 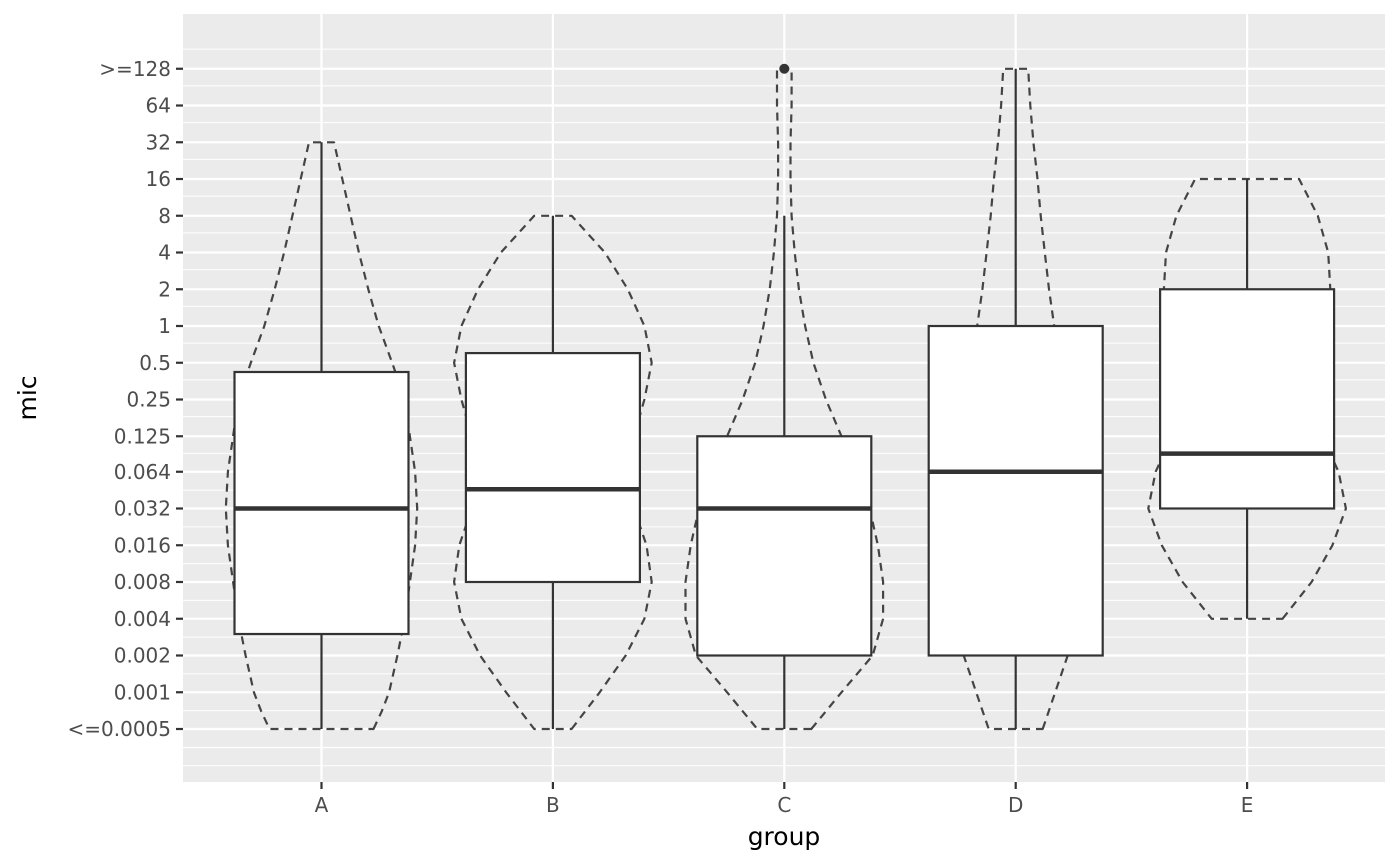 I want to click on box-D, so click(x=1015, y=398).